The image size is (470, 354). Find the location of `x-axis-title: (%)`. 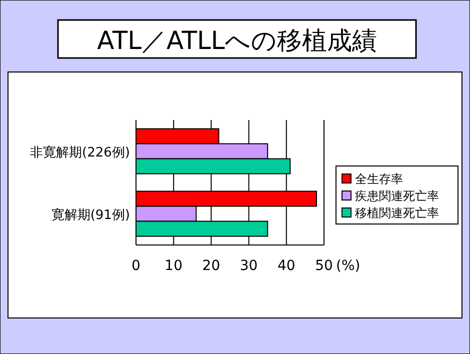

x-axis-title: (%) is located at coordinates (348, 266).